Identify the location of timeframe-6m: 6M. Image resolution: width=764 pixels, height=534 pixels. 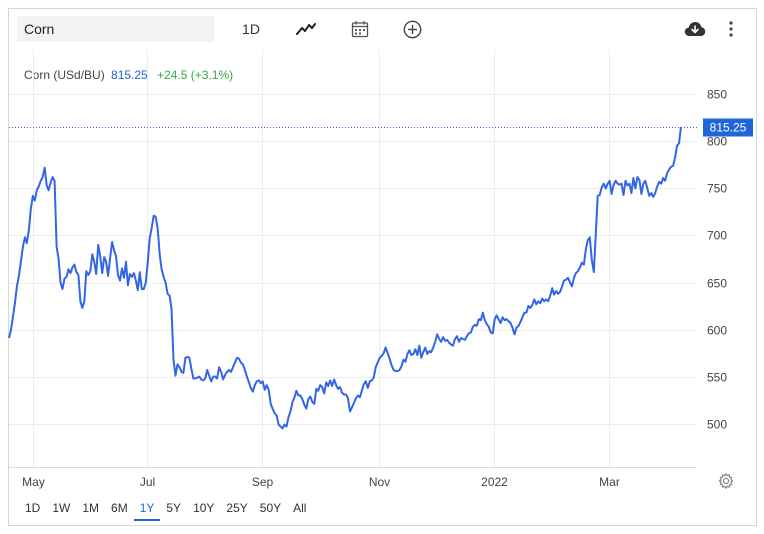
(119, 508).